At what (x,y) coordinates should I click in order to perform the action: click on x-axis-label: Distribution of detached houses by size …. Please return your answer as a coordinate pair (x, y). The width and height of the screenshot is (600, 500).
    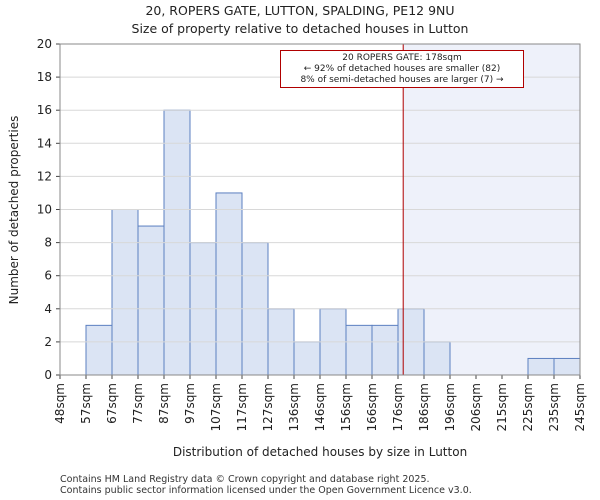
    Looking at the image, I should click on (320, 452).